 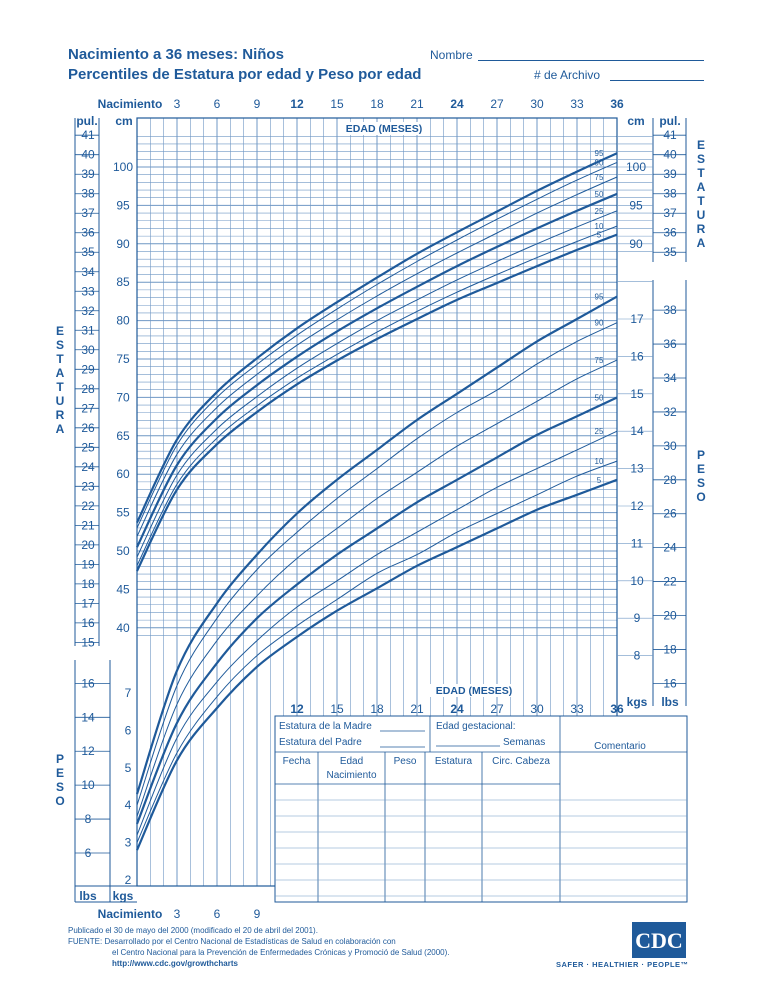 What do you see at coordinates (567, 75) in the screenshot?
I see `file-number-label: # de Archivo` at bounding box center [567, 75].